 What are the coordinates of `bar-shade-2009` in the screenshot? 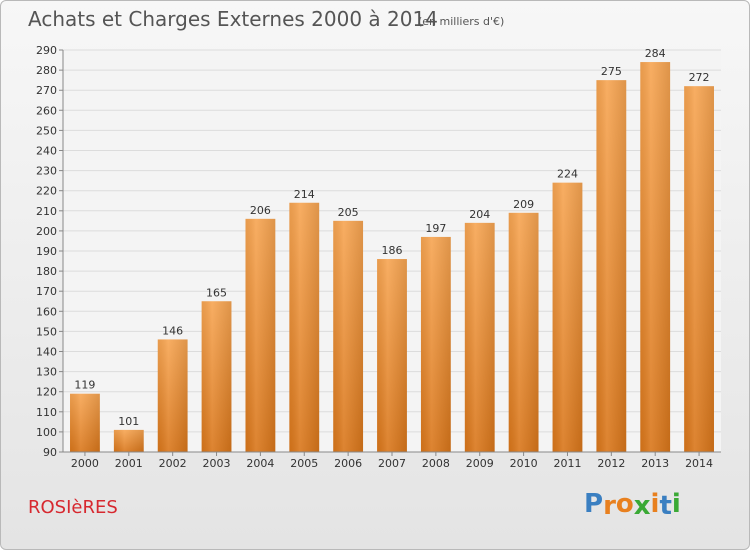 It's located at (479, 337).